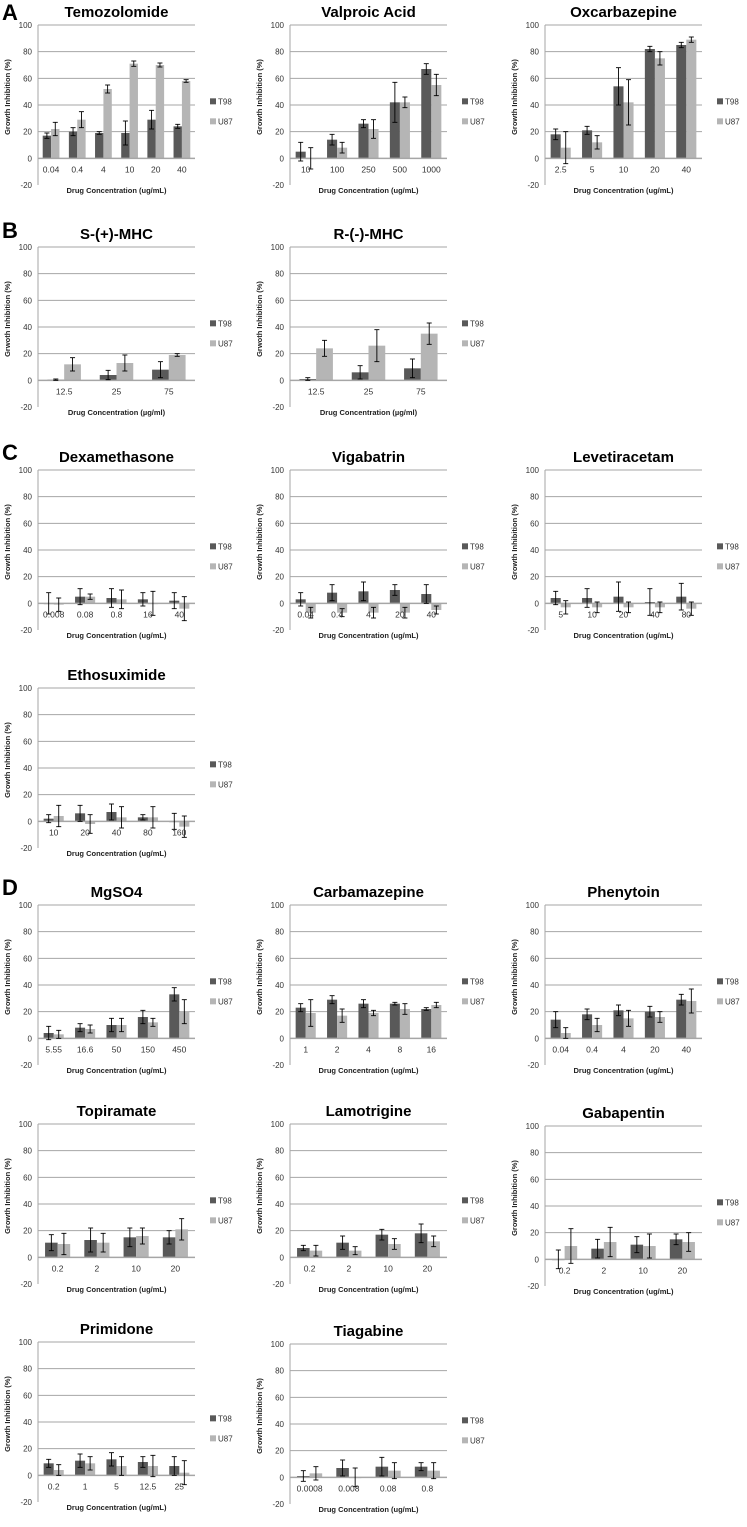 This screenshot has width=747, height=1527. I want to click on chart-title: Valproic Acid, so click(368, 12).